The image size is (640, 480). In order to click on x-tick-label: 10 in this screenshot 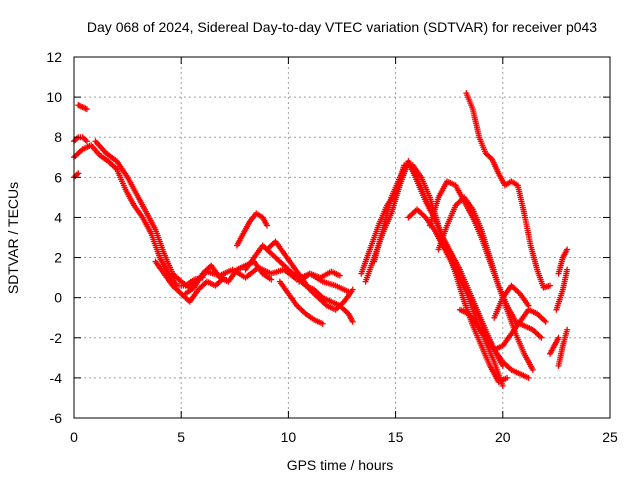, I will do `click(289, 437)`.